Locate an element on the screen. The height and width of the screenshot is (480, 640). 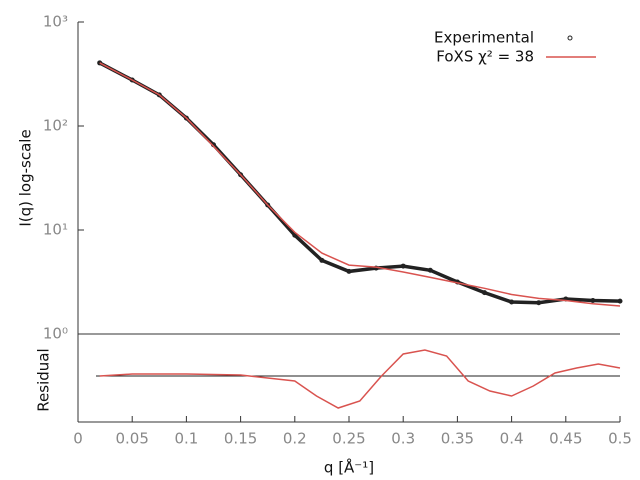
x-tick-label: 0 is located at coordinates (78, 439).